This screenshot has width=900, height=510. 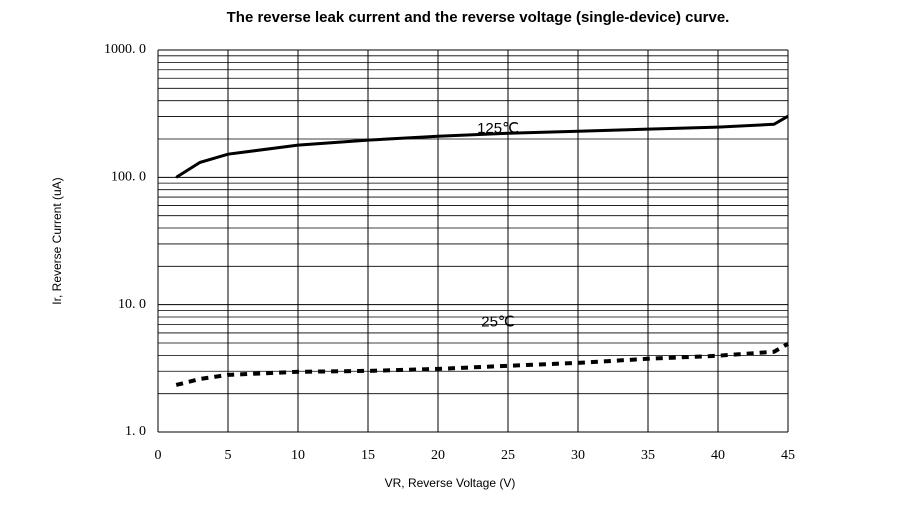 I want to click on y-tick-label: 1. 0, so click(x=135, y=431).